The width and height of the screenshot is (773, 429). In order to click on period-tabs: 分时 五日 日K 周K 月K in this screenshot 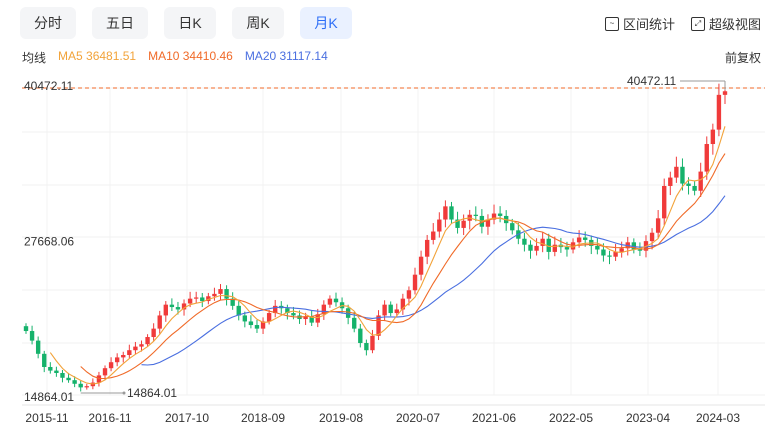, I will do `click(186, 23)`.